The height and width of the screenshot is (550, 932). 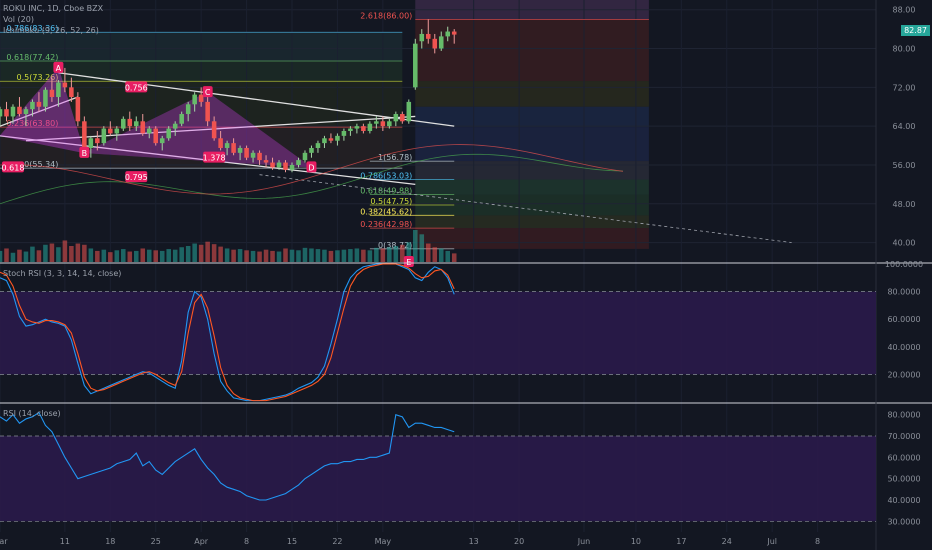 I want to click on rsi-tick-label: 50.0000, so click(x=903, y=479).